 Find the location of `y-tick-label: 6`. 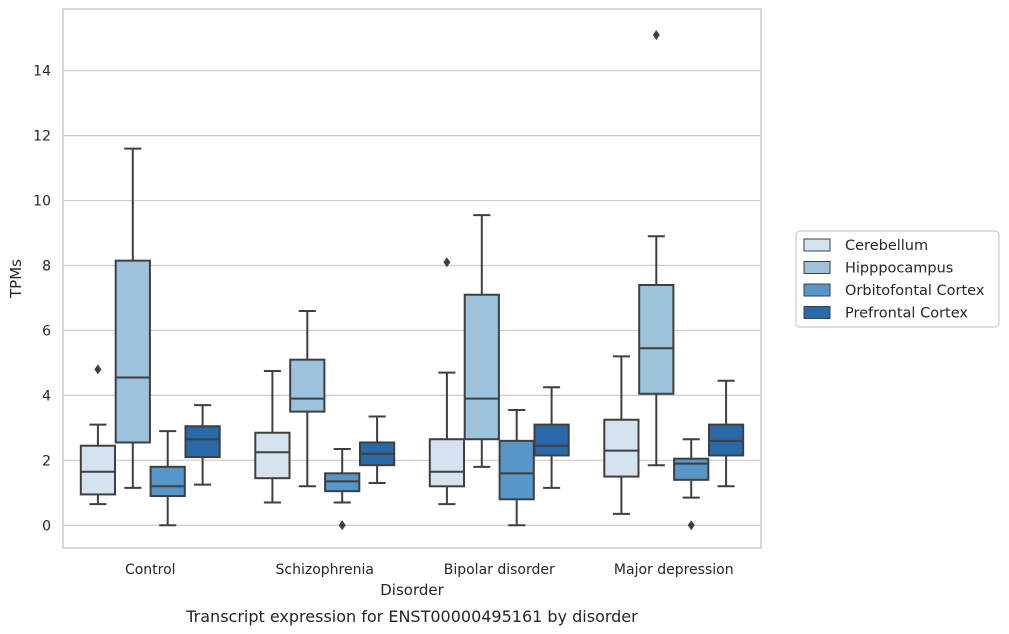

y-tick-label: 6 is located at coordinates (46, 331).